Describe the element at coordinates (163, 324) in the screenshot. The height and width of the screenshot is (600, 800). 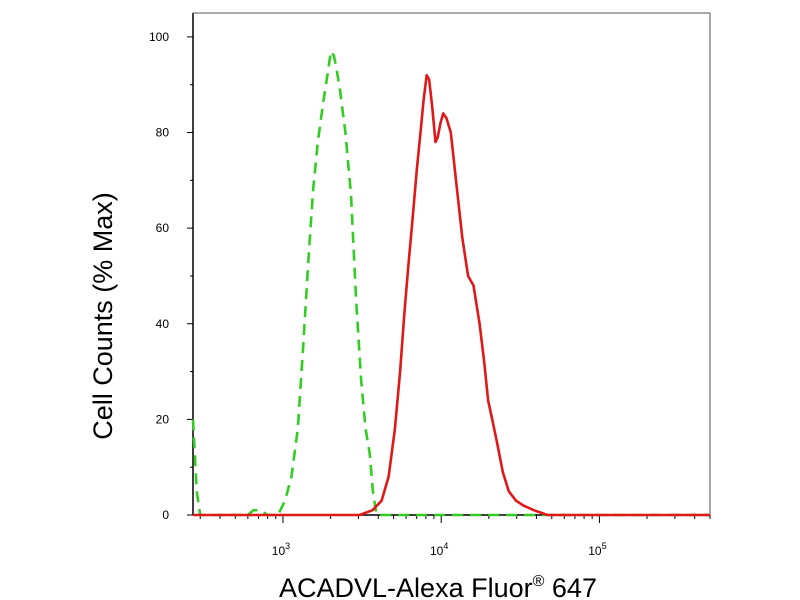
I see `y-tick-label: 40` at that location.